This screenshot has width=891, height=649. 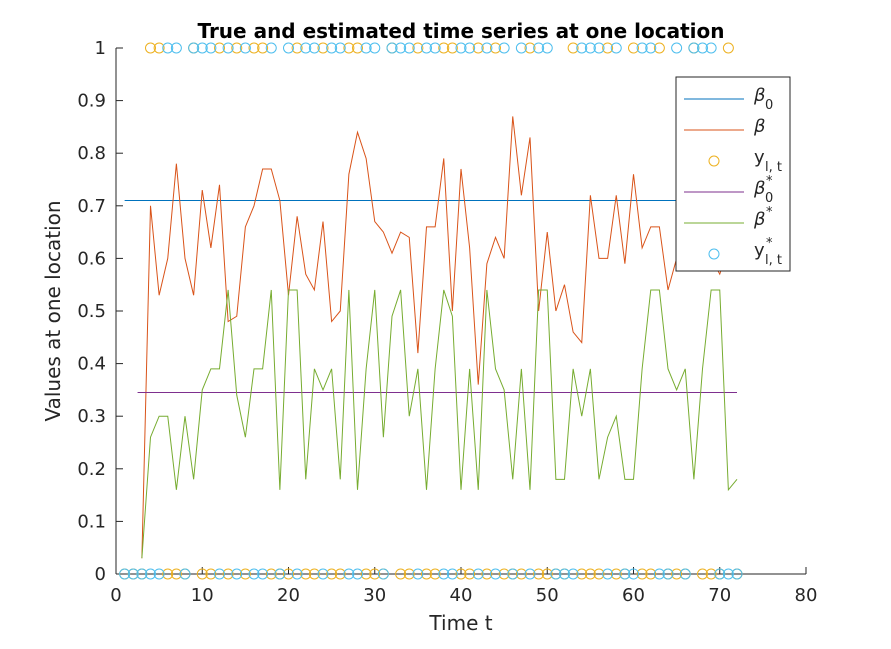 I want to click on y-tick-label: 0.5, so click(x=91, y=311).